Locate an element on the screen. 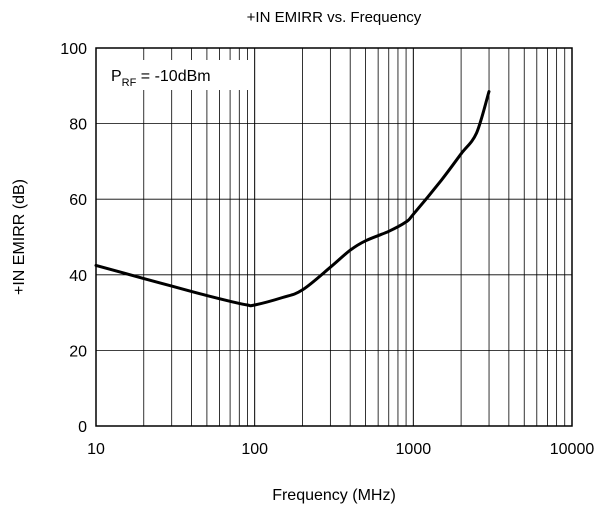  y-axis-label: +IN EMIRR (dB) is located at coordinates (19, 237).